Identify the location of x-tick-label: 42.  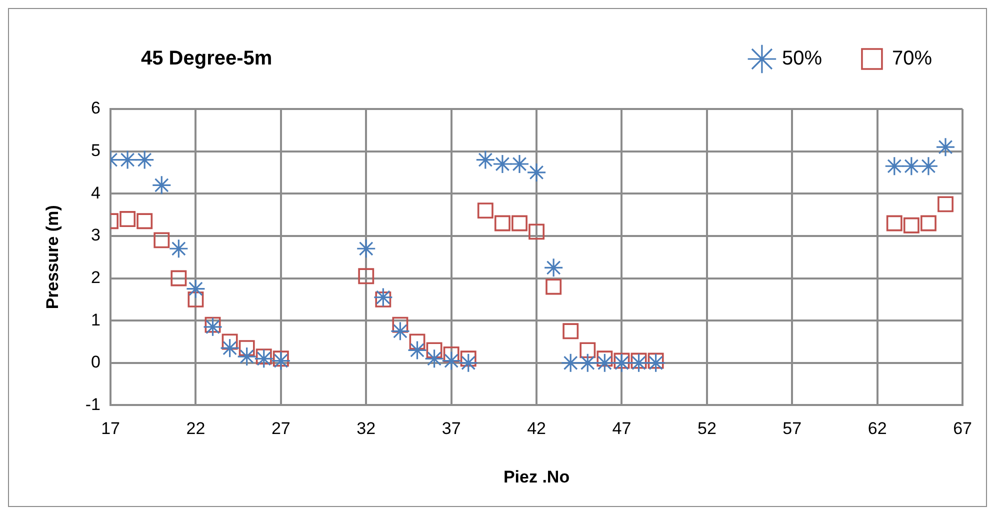
(536, 428).